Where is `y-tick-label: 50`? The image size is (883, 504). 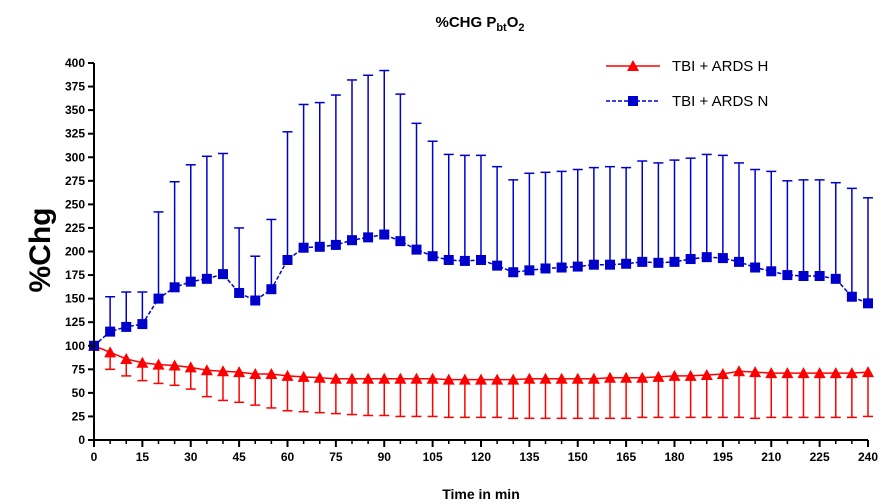
y-tick-label: 50 is located at coordinates (79, 393).